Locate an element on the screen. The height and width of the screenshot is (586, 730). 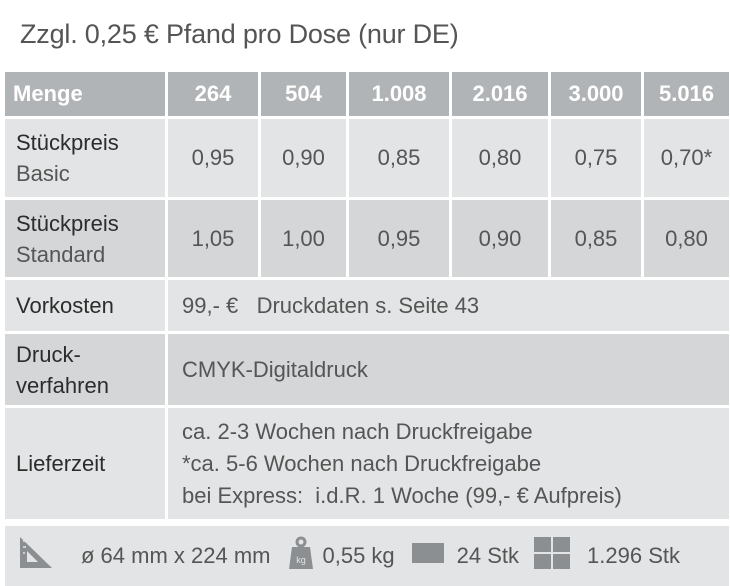
can-dimensions: ø 64 mm x 224 mm is located at coordinates (176, 555).